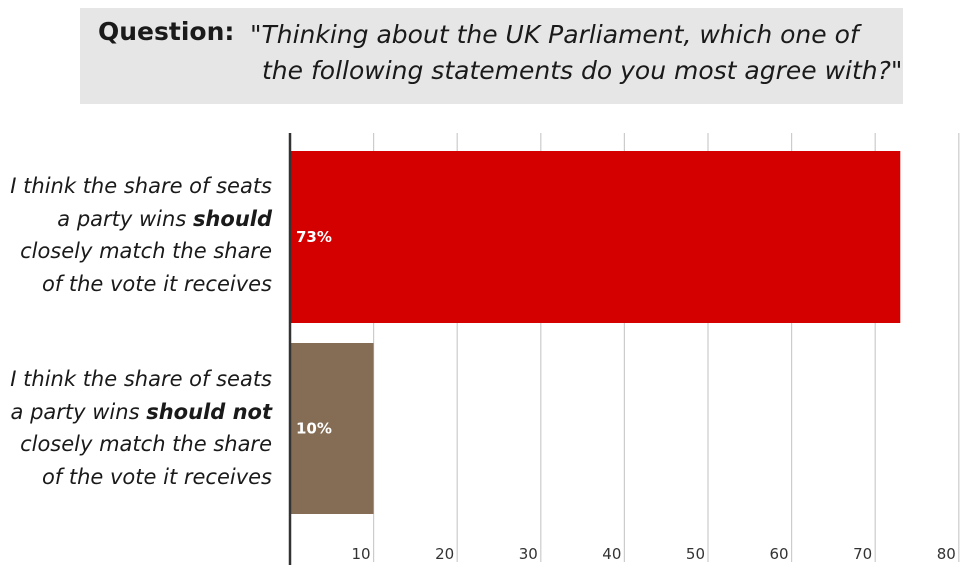  I want to click on category-label-emphasis: should, so click(232, 218).